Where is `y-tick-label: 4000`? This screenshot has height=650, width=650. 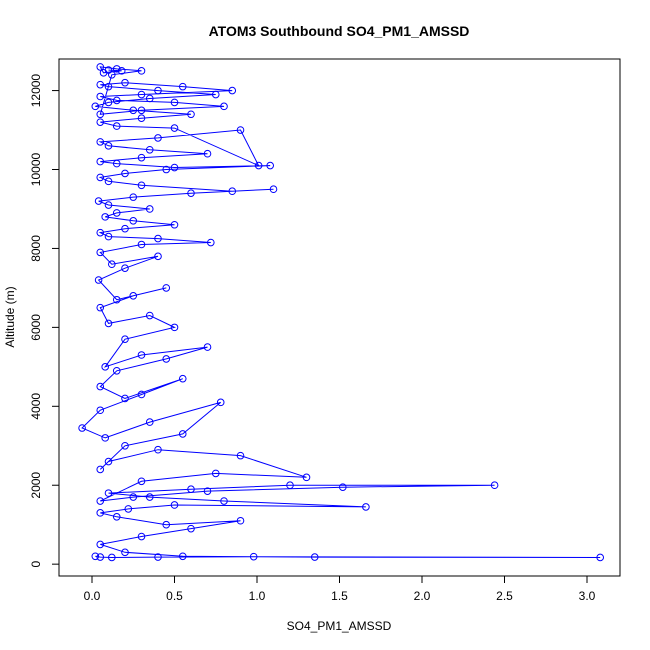
y-tick-label: 4000 is located at coordinates (36, 406).